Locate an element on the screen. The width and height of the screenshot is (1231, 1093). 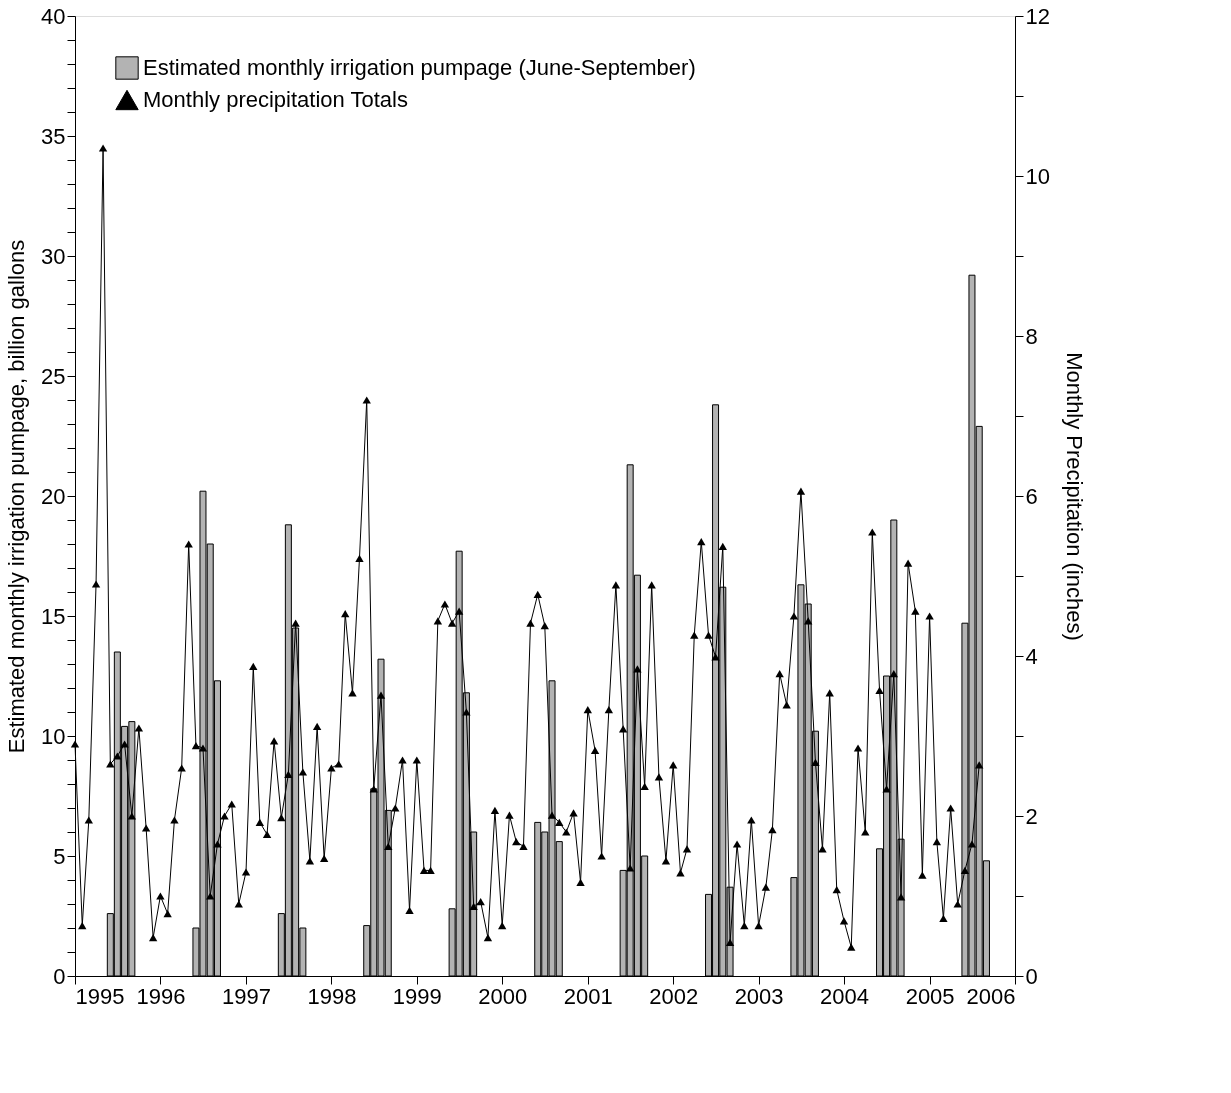
y-axis-title: Estimated monthly irrigation pumpage, billion gallons is located at coordinates (17, 496).